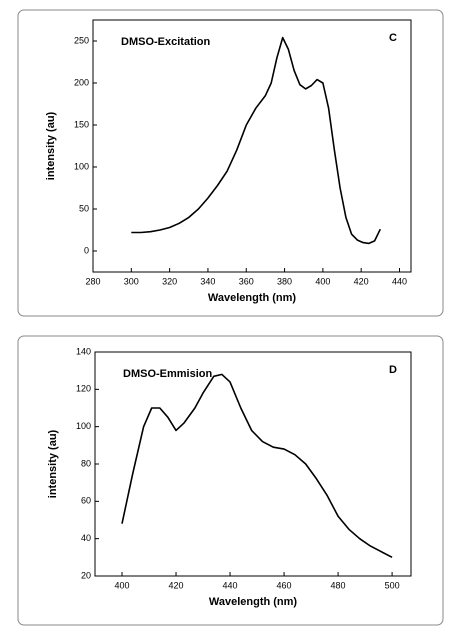  I want to click on panel-label: C, so click(393, 38).